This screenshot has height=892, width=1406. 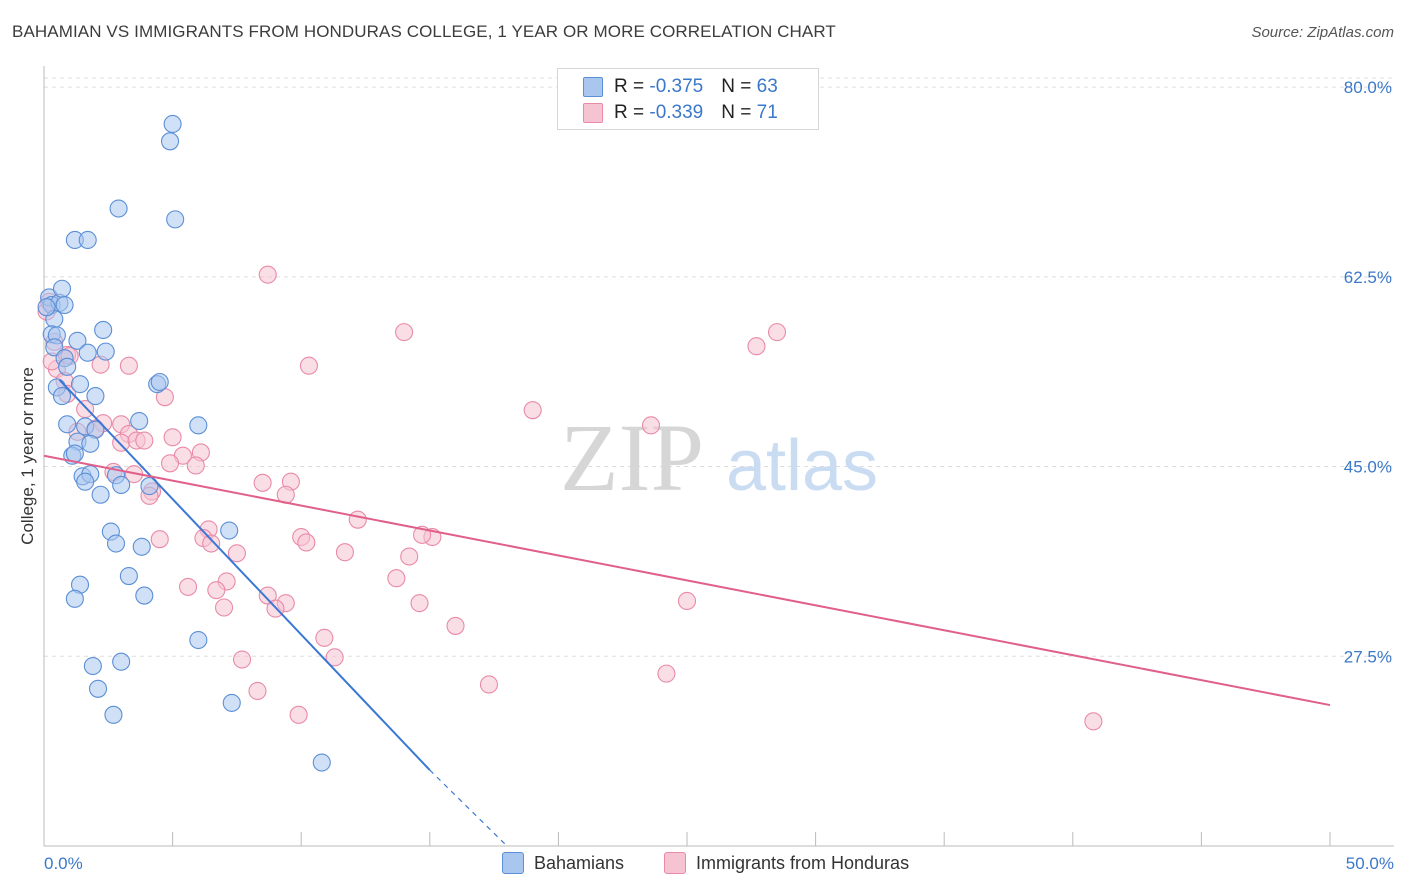 What do you see at coordinates (1322, 32) in the screenshot?
I see `source-label: Source: ZipAtlas.com` at bounding box center [1322, 32].